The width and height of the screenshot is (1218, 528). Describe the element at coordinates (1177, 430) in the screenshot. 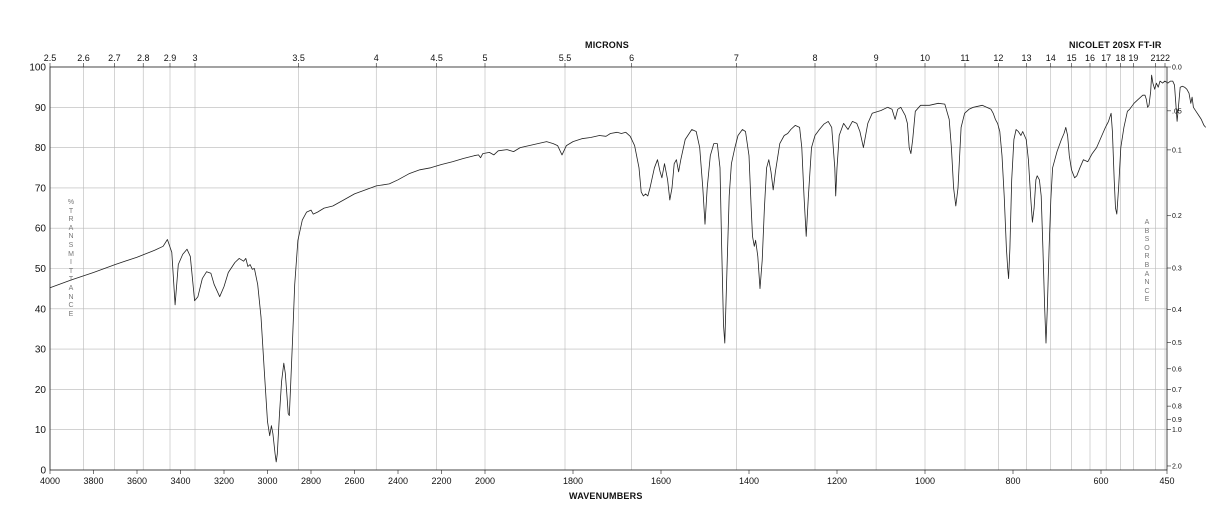

I see `absorbance-tick-label: 1.0` at that location.